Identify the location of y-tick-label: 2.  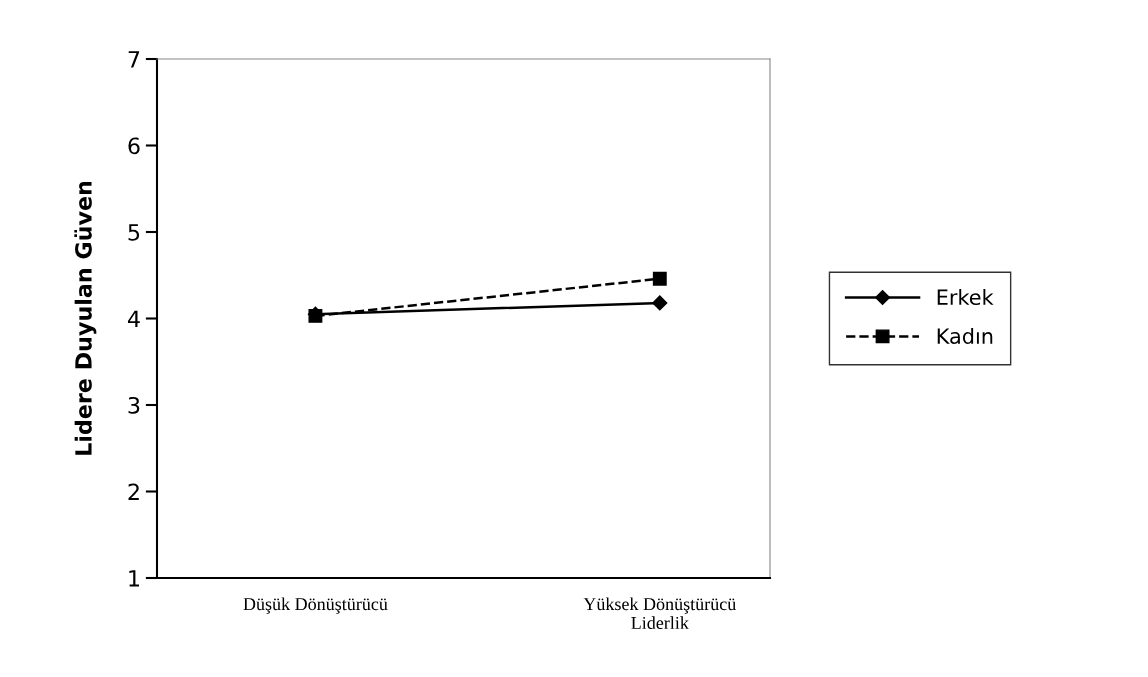
(133, 491).